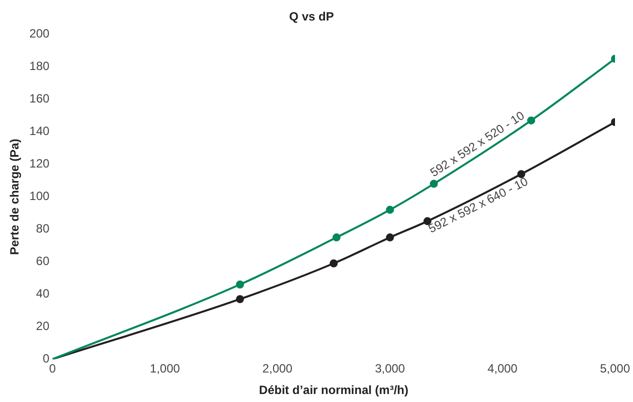 This screenshot has width=633, height=402. I want to click on y-tick-label: 180, so click(39, 66).